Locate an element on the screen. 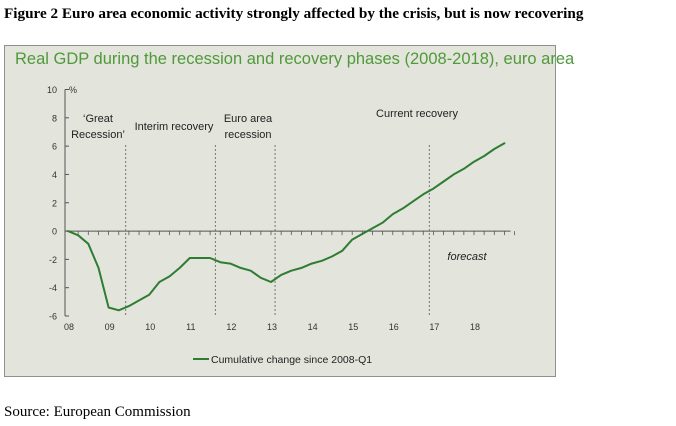 This screenshot has height=426, width=676. legend-label: Cumulative change since 2008-Q1 is located at coordinates (291, 360).